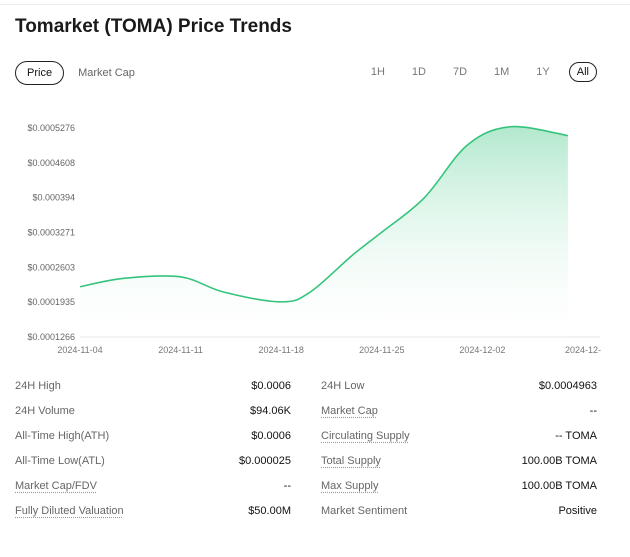 The image size is (630, 557). I want to click on top-divider, so click(315, 4).